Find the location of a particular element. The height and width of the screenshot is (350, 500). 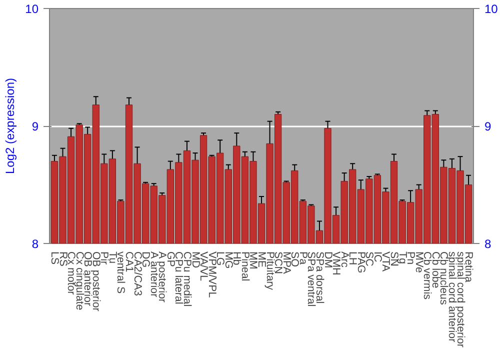

y-axis-title: Log2 (expression) is located at coordinates (10, 126).